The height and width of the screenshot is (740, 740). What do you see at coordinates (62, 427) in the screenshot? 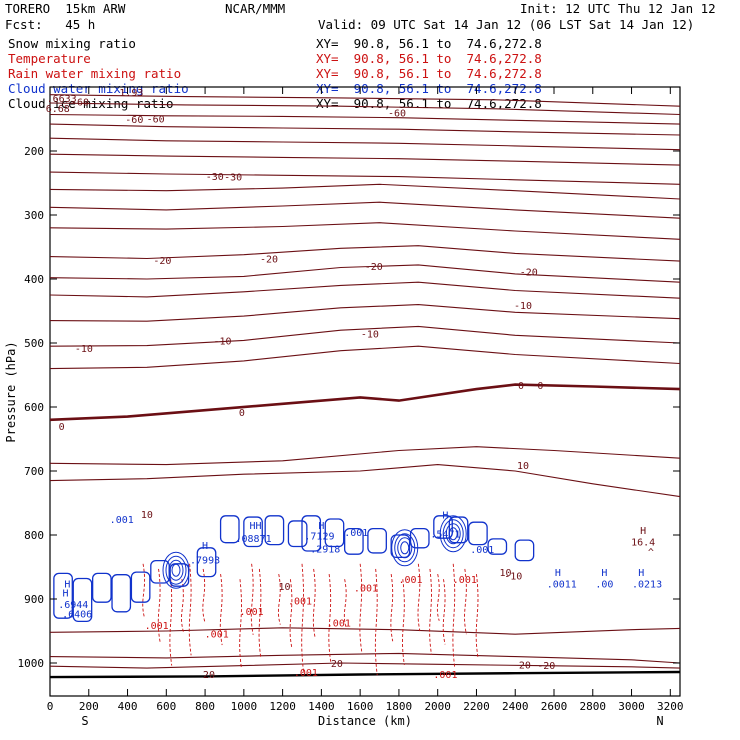
I see `isotherm-label-17: 0` at bounding box center [62, 427].